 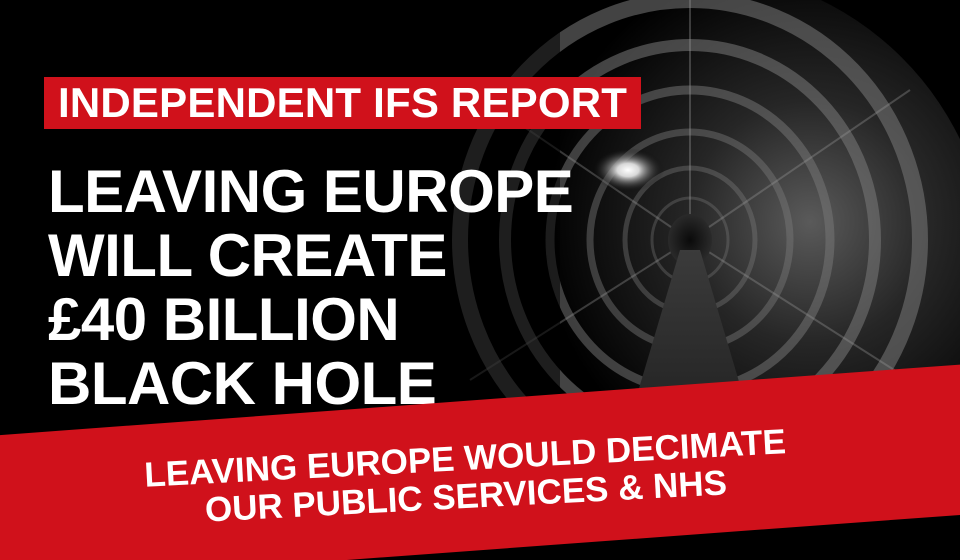 I want to click on headline-line-2: WILL CREATE, so click(x=247, y=255).